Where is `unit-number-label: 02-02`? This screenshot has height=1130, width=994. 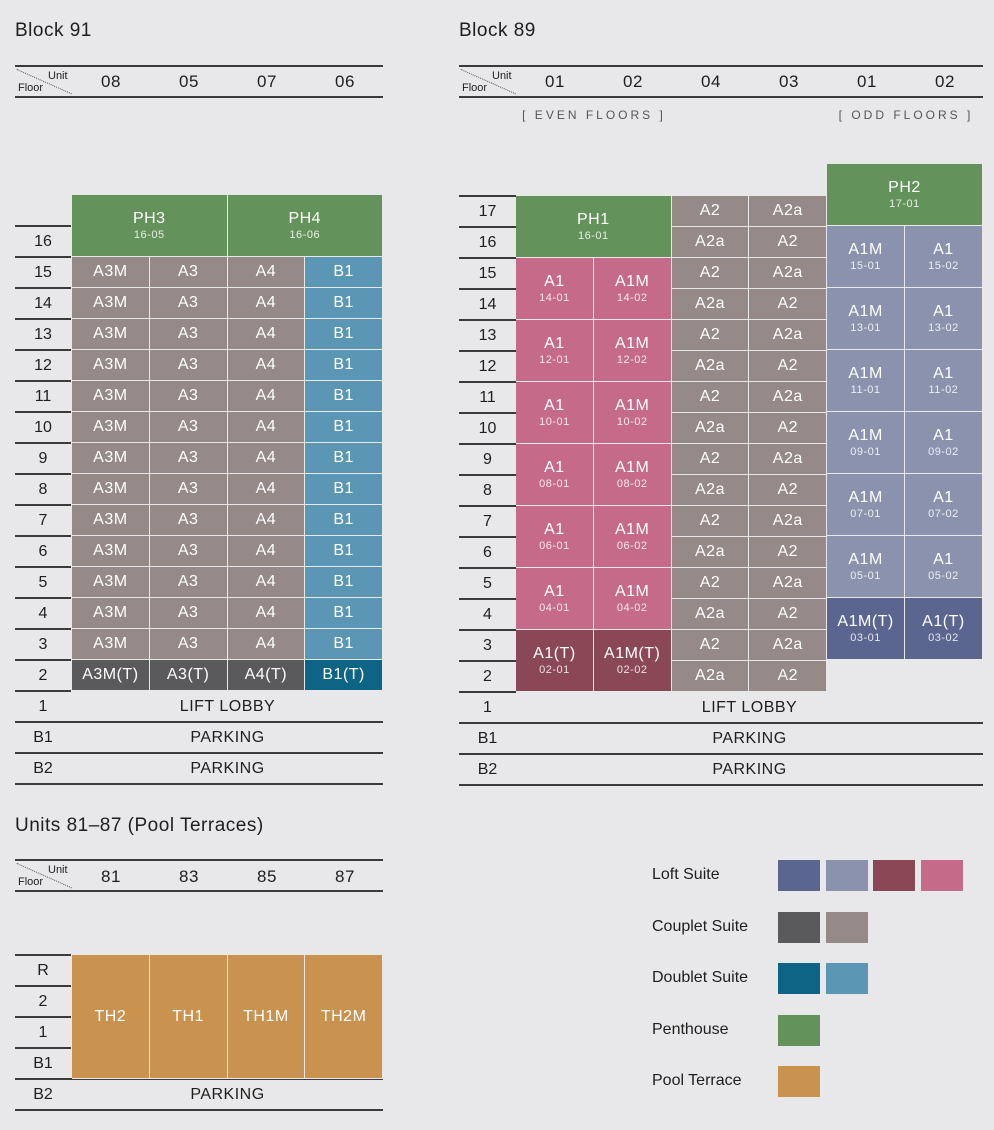 unit-number-label: 02-02 is located at coordinates (632, 670).